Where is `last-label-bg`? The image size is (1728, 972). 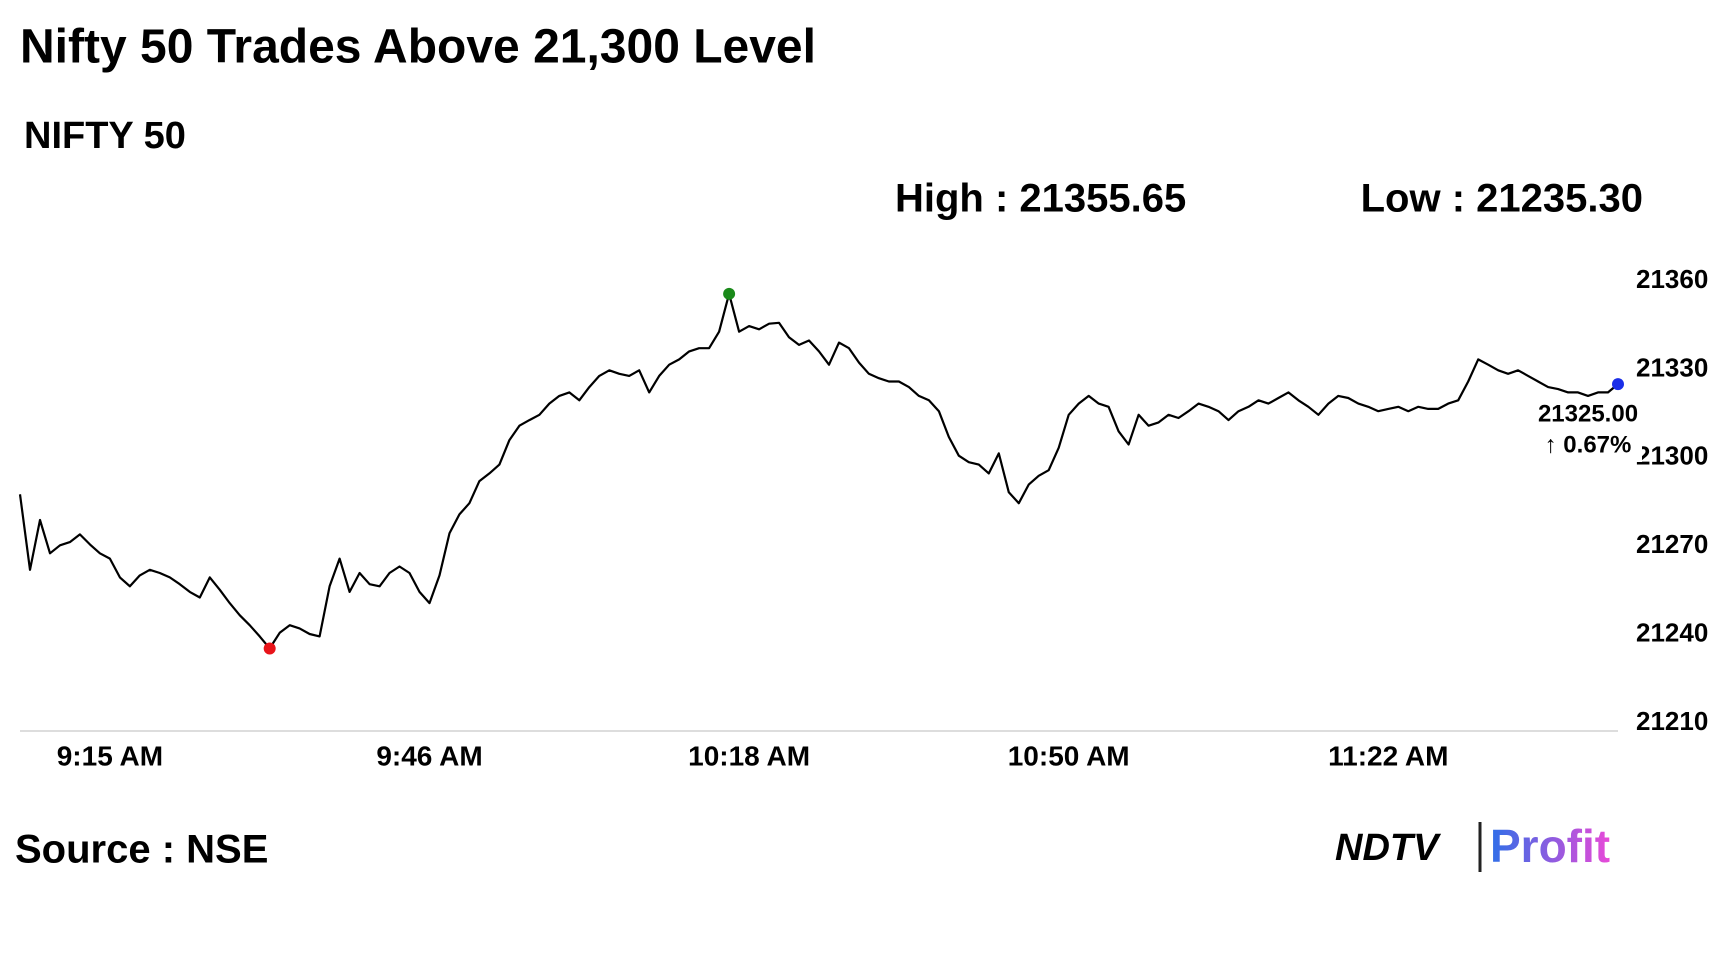 last-label-bg is located at coordinates (1586, 430).